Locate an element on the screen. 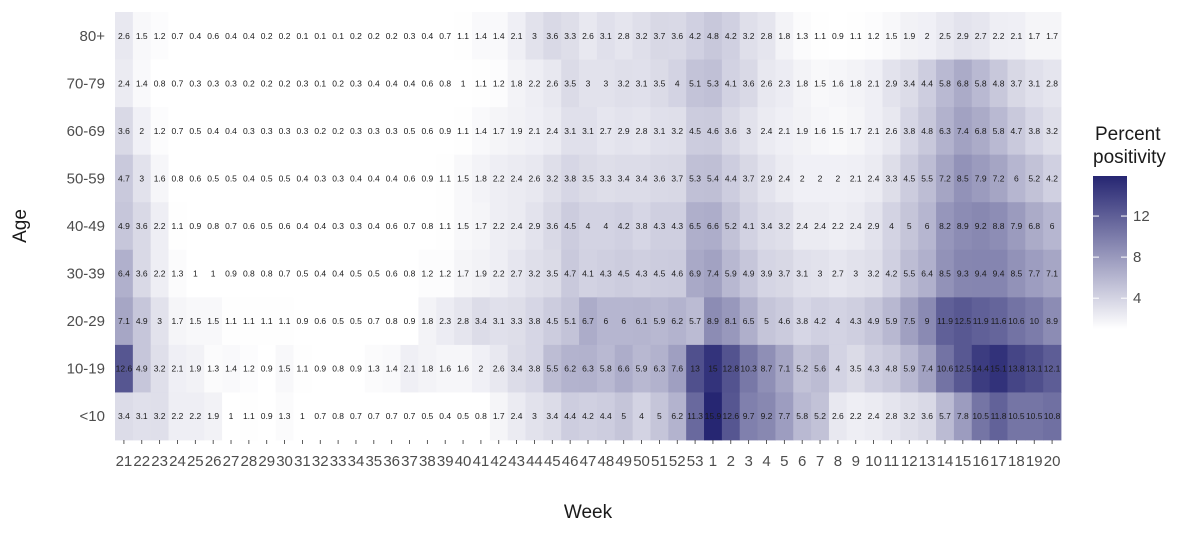 The height and width of the screenshot is (533, 1200). cell-value-label: 0.4 is located at coordinates (213, 131).